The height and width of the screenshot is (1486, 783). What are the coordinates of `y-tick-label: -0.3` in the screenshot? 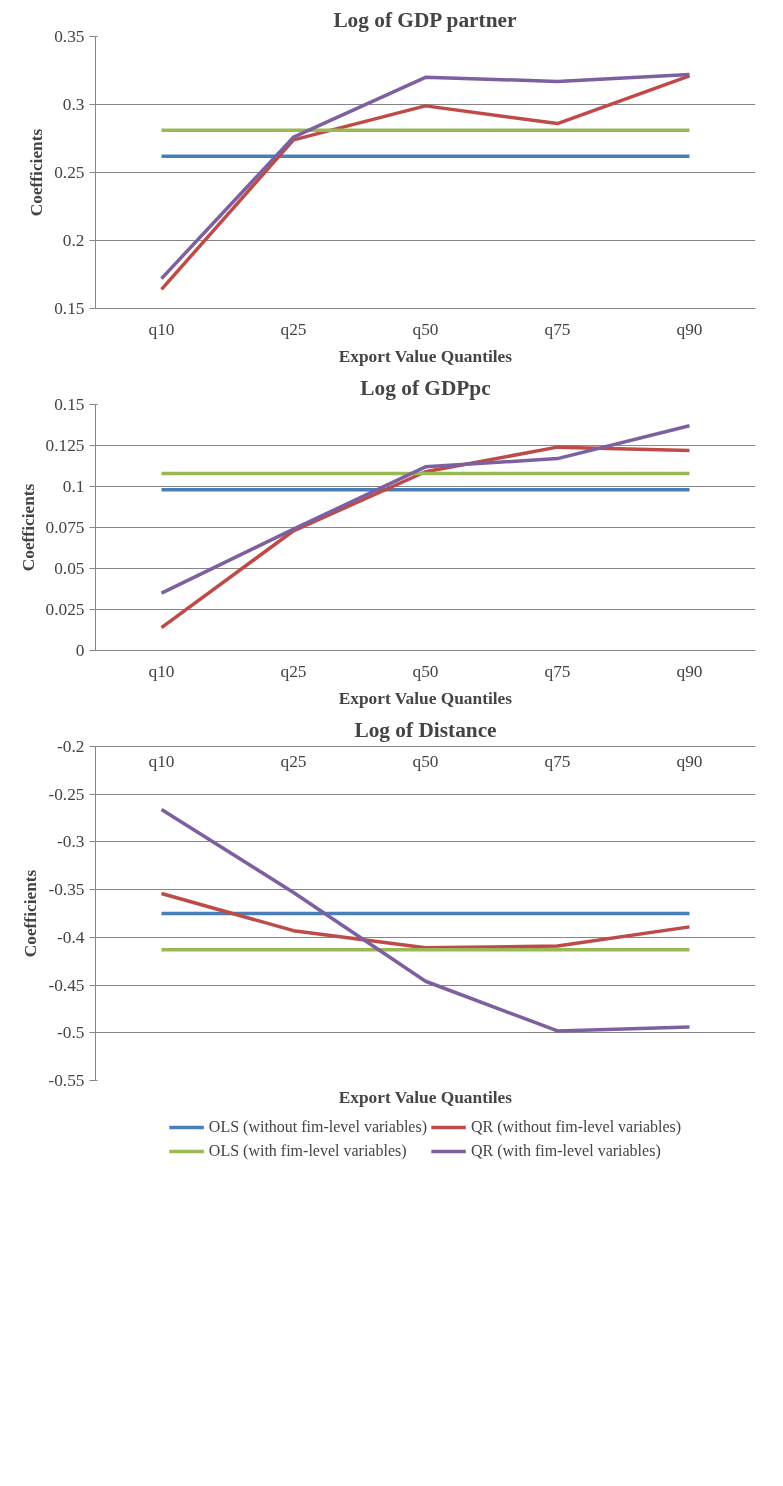 It's located at (71, 842).